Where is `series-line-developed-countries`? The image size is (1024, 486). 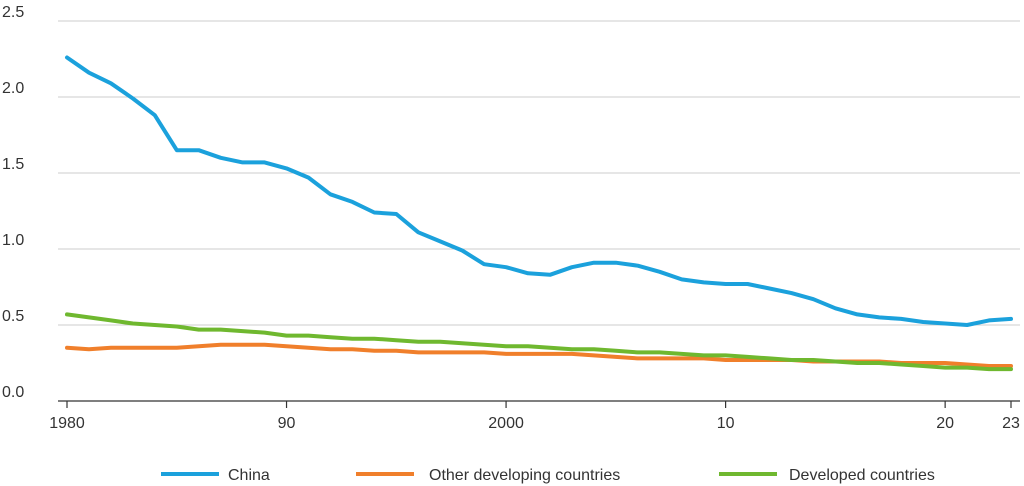 series-line-developed-countries is located at coordinates (539, 342).